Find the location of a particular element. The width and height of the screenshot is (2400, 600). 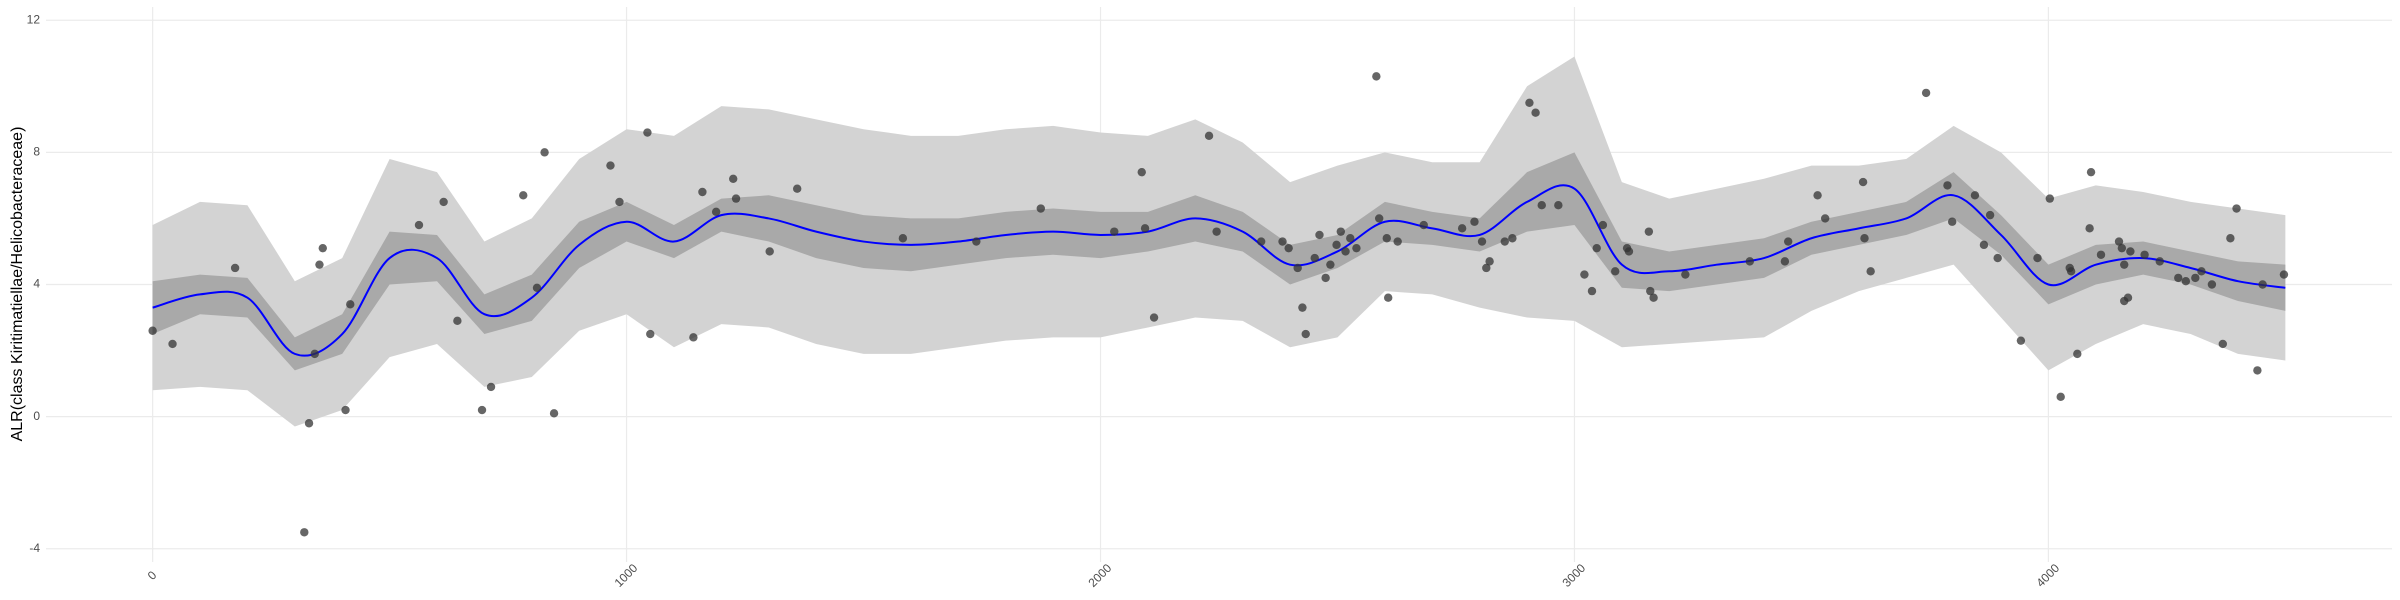

y-tick-label: 0 is located at coordinates (36, 416).